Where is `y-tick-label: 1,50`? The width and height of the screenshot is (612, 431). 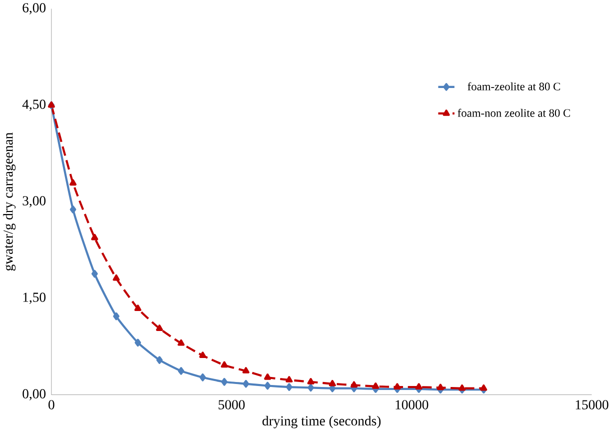 y-tick-label: 1,50 is located at coordinates (34, 298).